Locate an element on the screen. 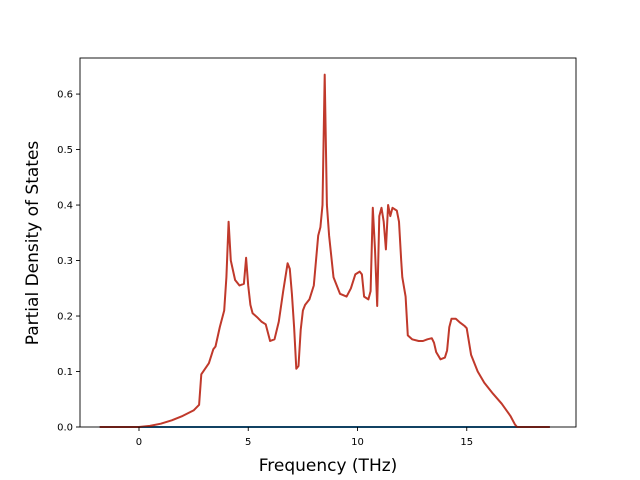 This screenshot has height=480, width=640. y-tick-label: 0.4 is located at coordinates (65, 206).